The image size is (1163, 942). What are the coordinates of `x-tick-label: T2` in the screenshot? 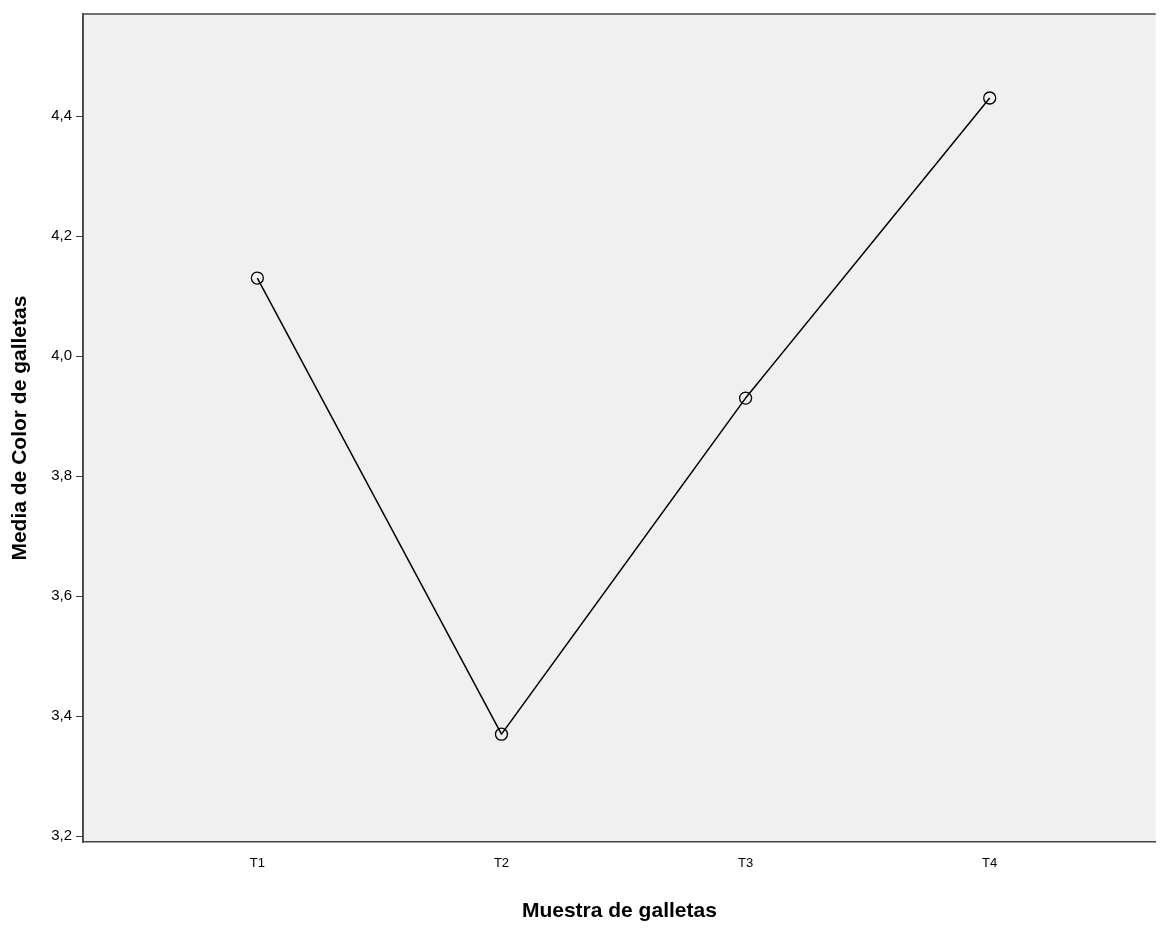 It's located at (501, 862).